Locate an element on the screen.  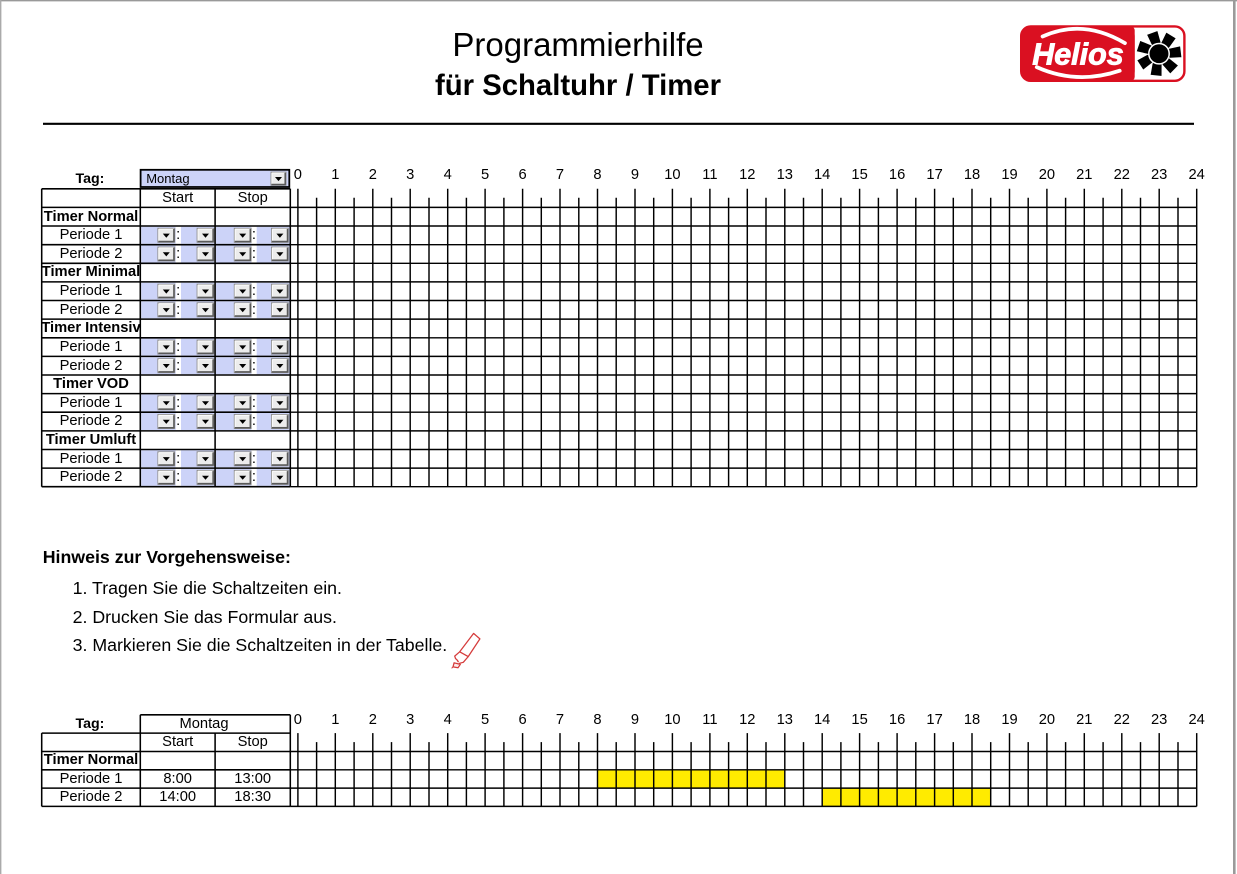
svg-text: Helios is located at coordinates (1078, 54).